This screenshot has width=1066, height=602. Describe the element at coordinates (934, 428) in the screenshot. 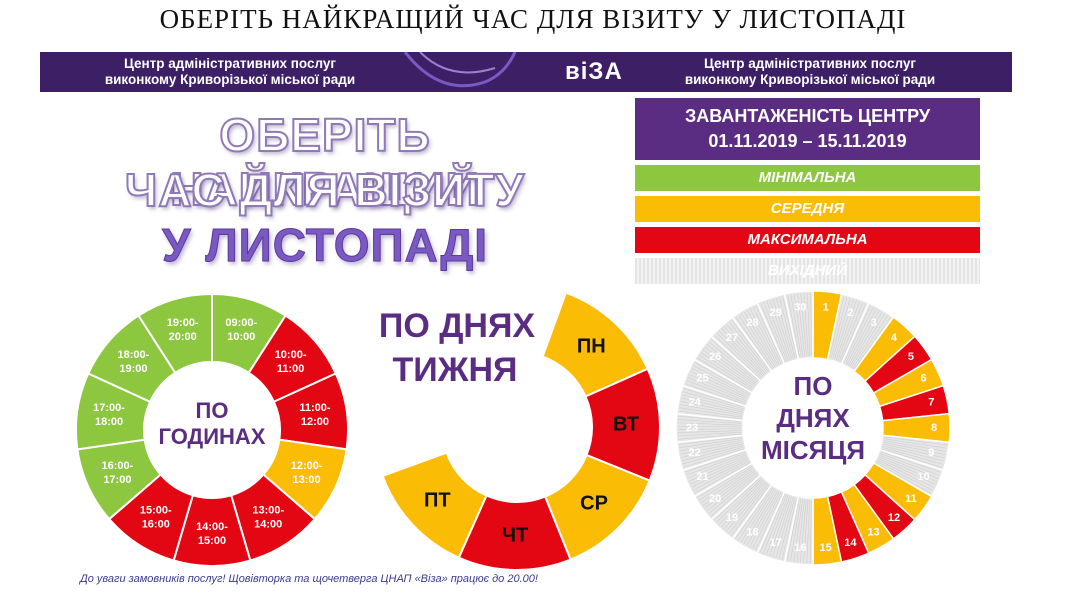

I see `month-day-label: 8` at that location.